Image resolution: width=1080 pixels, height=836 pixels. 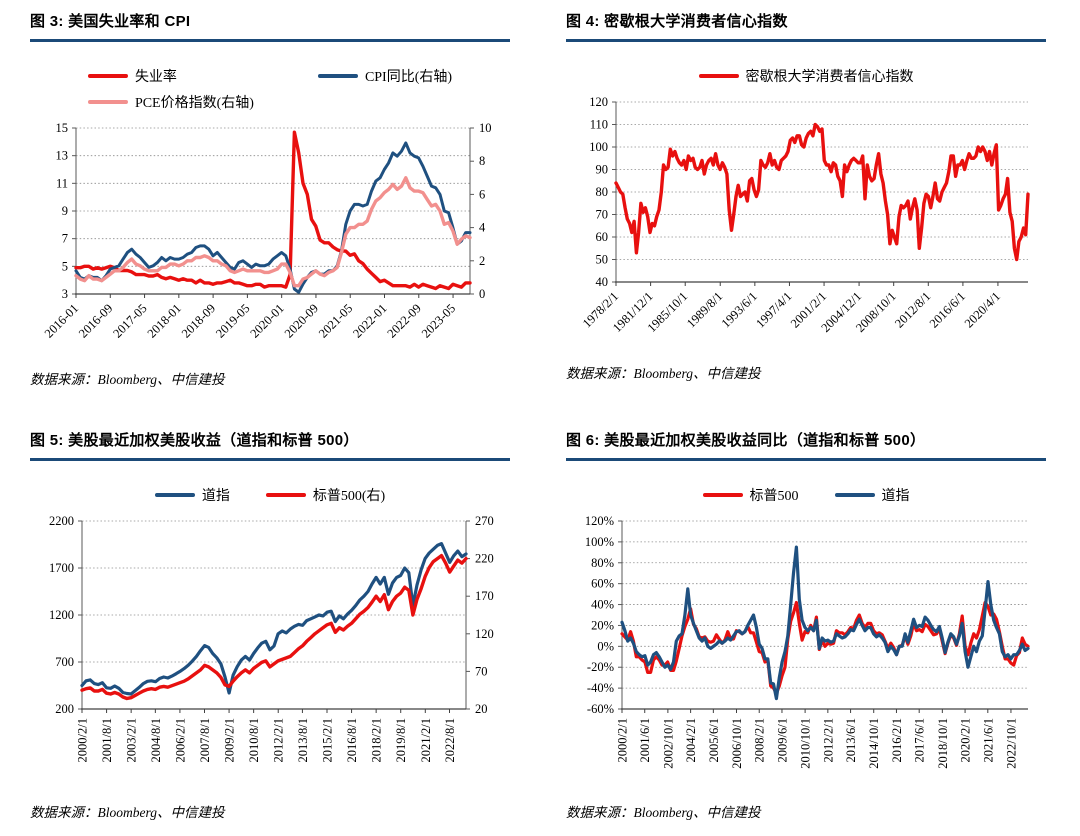 I want to click on svg-text: 6, so click(x=482, y=194).